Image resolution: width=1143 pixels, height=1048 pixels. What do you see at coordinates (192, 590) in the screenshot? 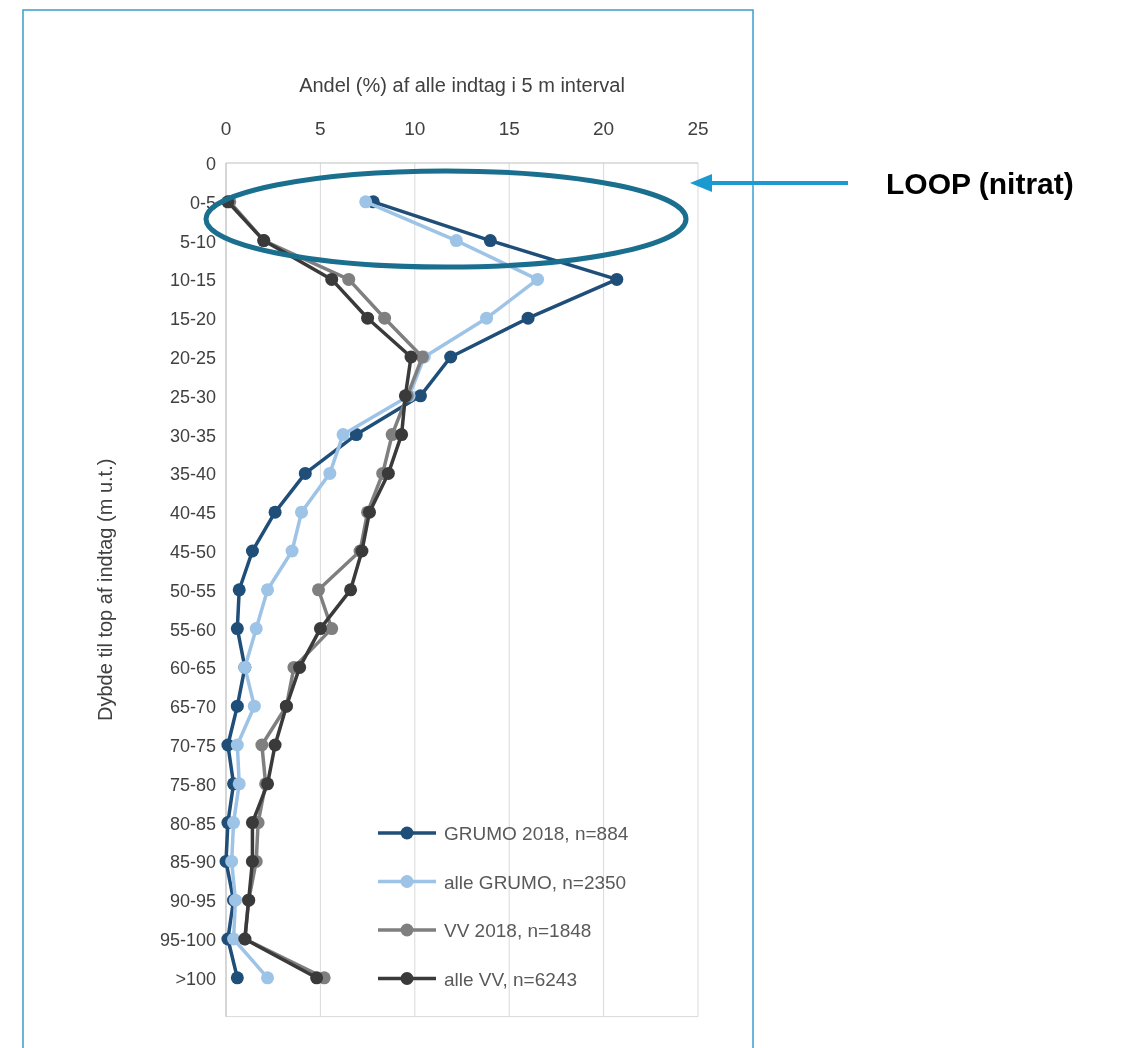
I see `y-tick-label: 50-55` at bounding box center [192, 590].